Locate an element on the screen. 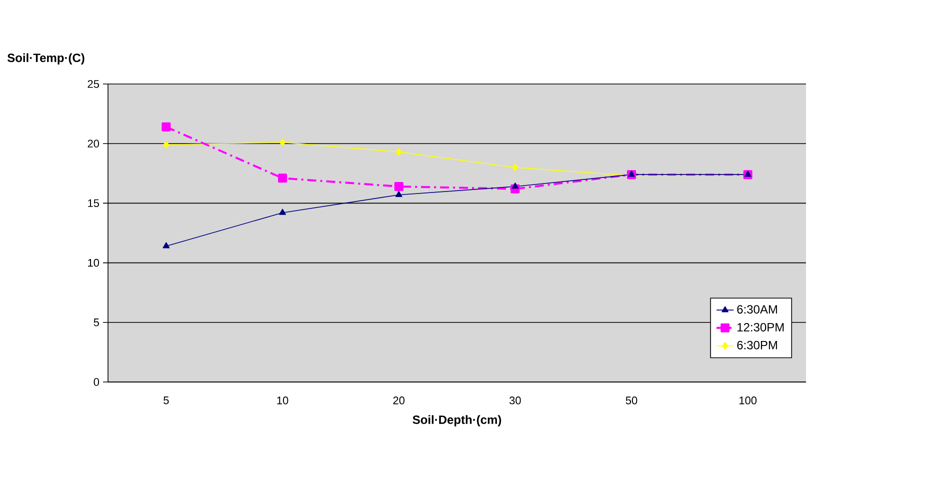 The width and height of the screenshot is (926, 484). y-tick-label: 25 is located at coordinates (94, 84).